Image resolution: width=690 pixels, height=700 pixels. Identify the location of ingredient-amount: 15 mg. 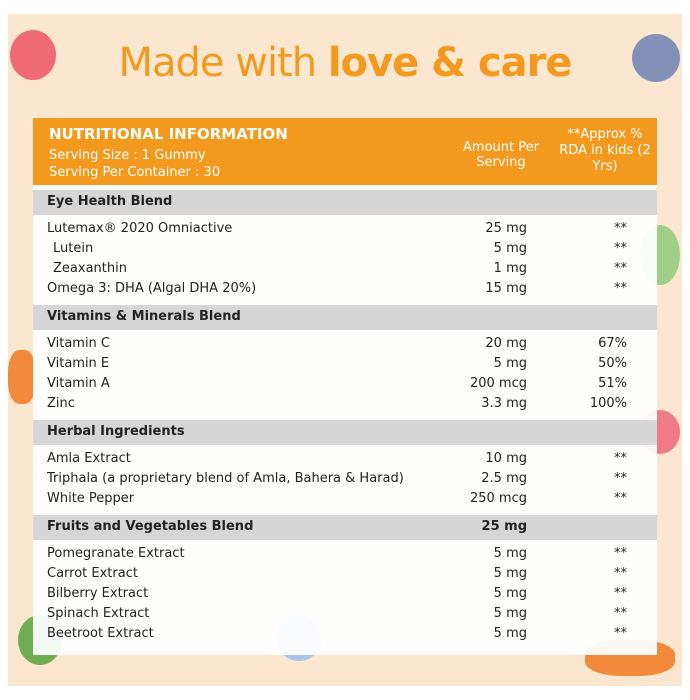
(506, 288).